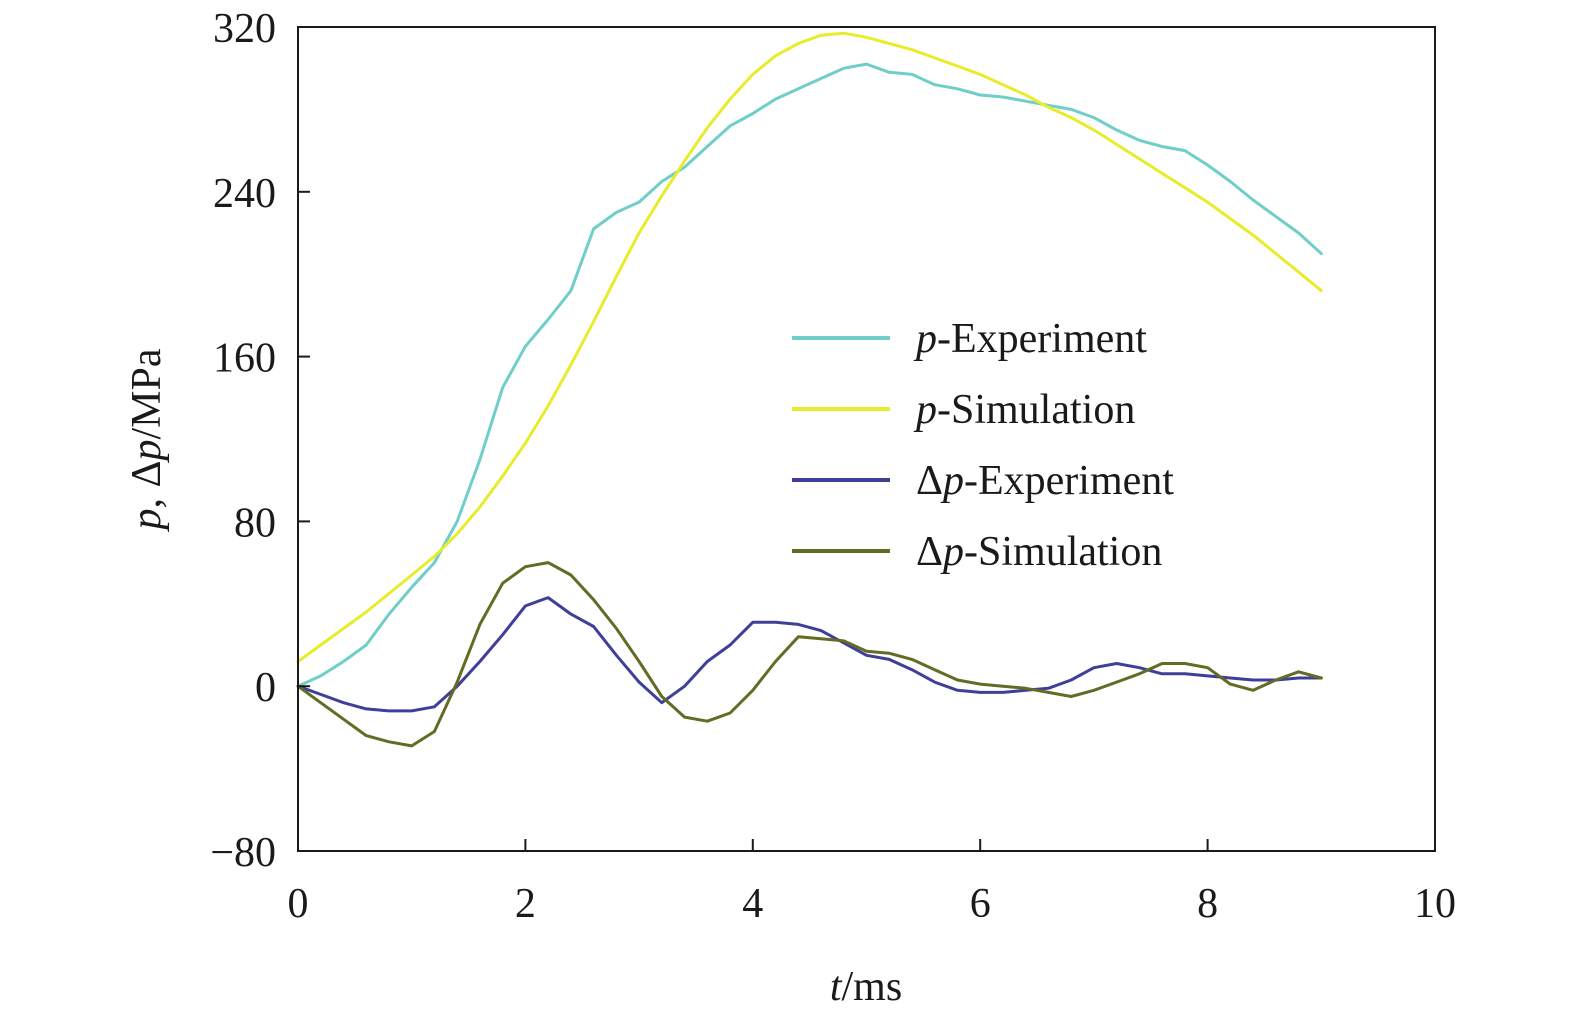  I want to click on legend-label: p-Simulation, so click(1024, 410).